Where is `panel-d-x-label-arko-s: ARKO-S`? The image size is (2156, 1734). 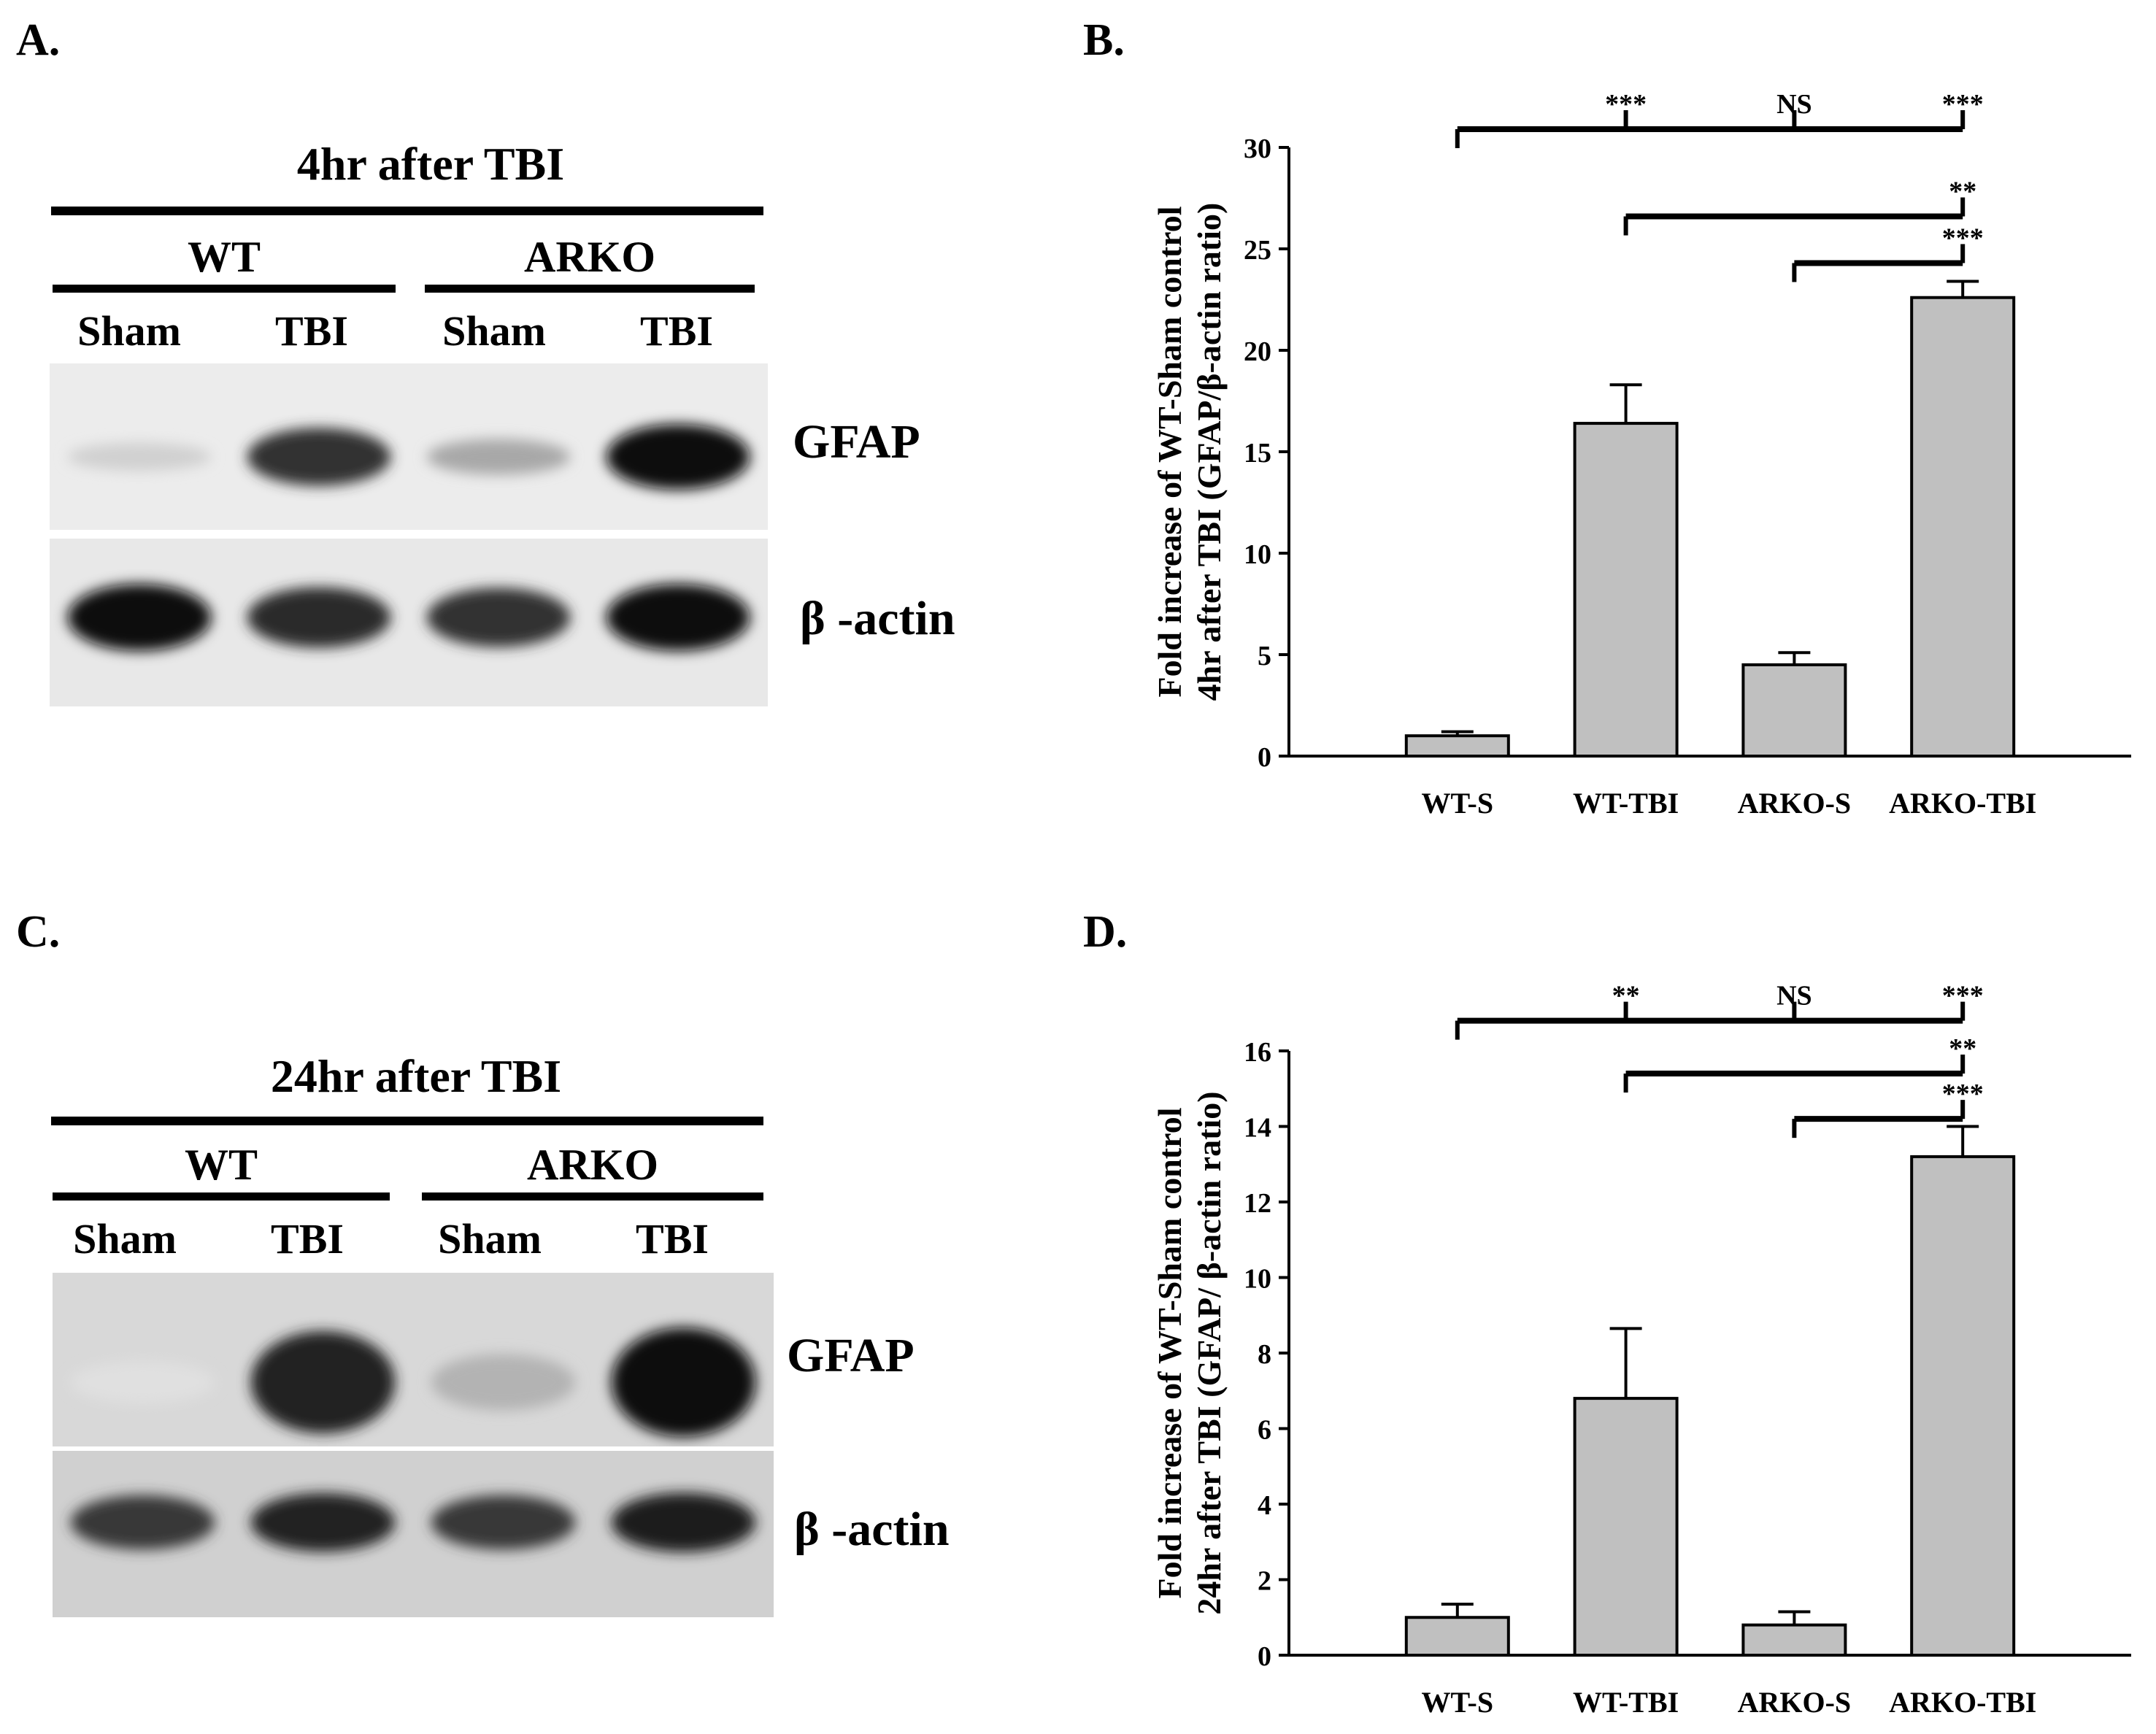
panel-d-x-label-arko-s: ARKO-S is located at coordinates (1795, 1702).